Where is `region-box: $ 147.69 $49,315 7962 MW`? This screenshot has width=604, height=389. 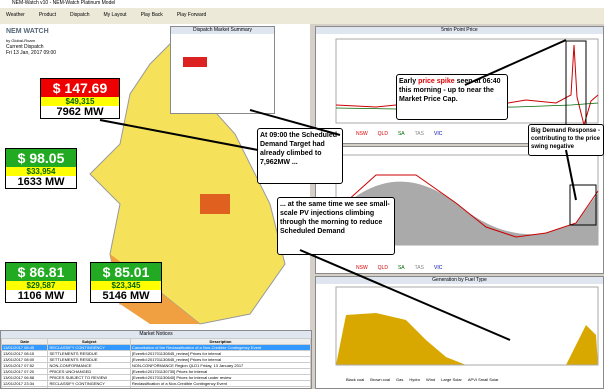 region-box: $ 147.69 $49,315 7962 MW is located at coordinates (80, 98).